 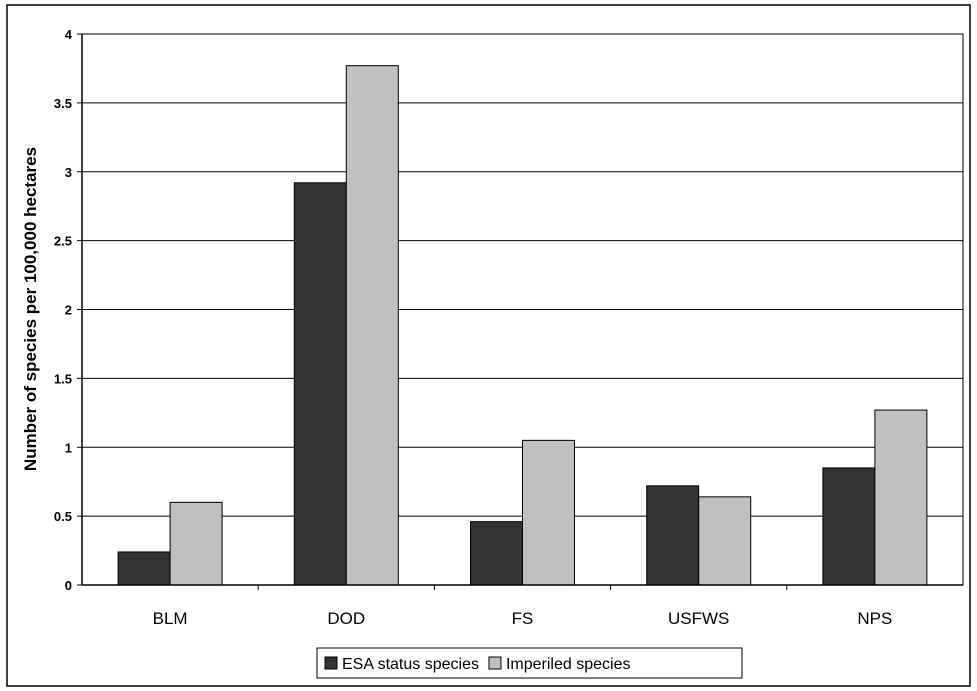 What do you see at coordinates (196, 543) in the screenshot?
I see `bar-blm-imperiled` at bounding box center [196, 543].